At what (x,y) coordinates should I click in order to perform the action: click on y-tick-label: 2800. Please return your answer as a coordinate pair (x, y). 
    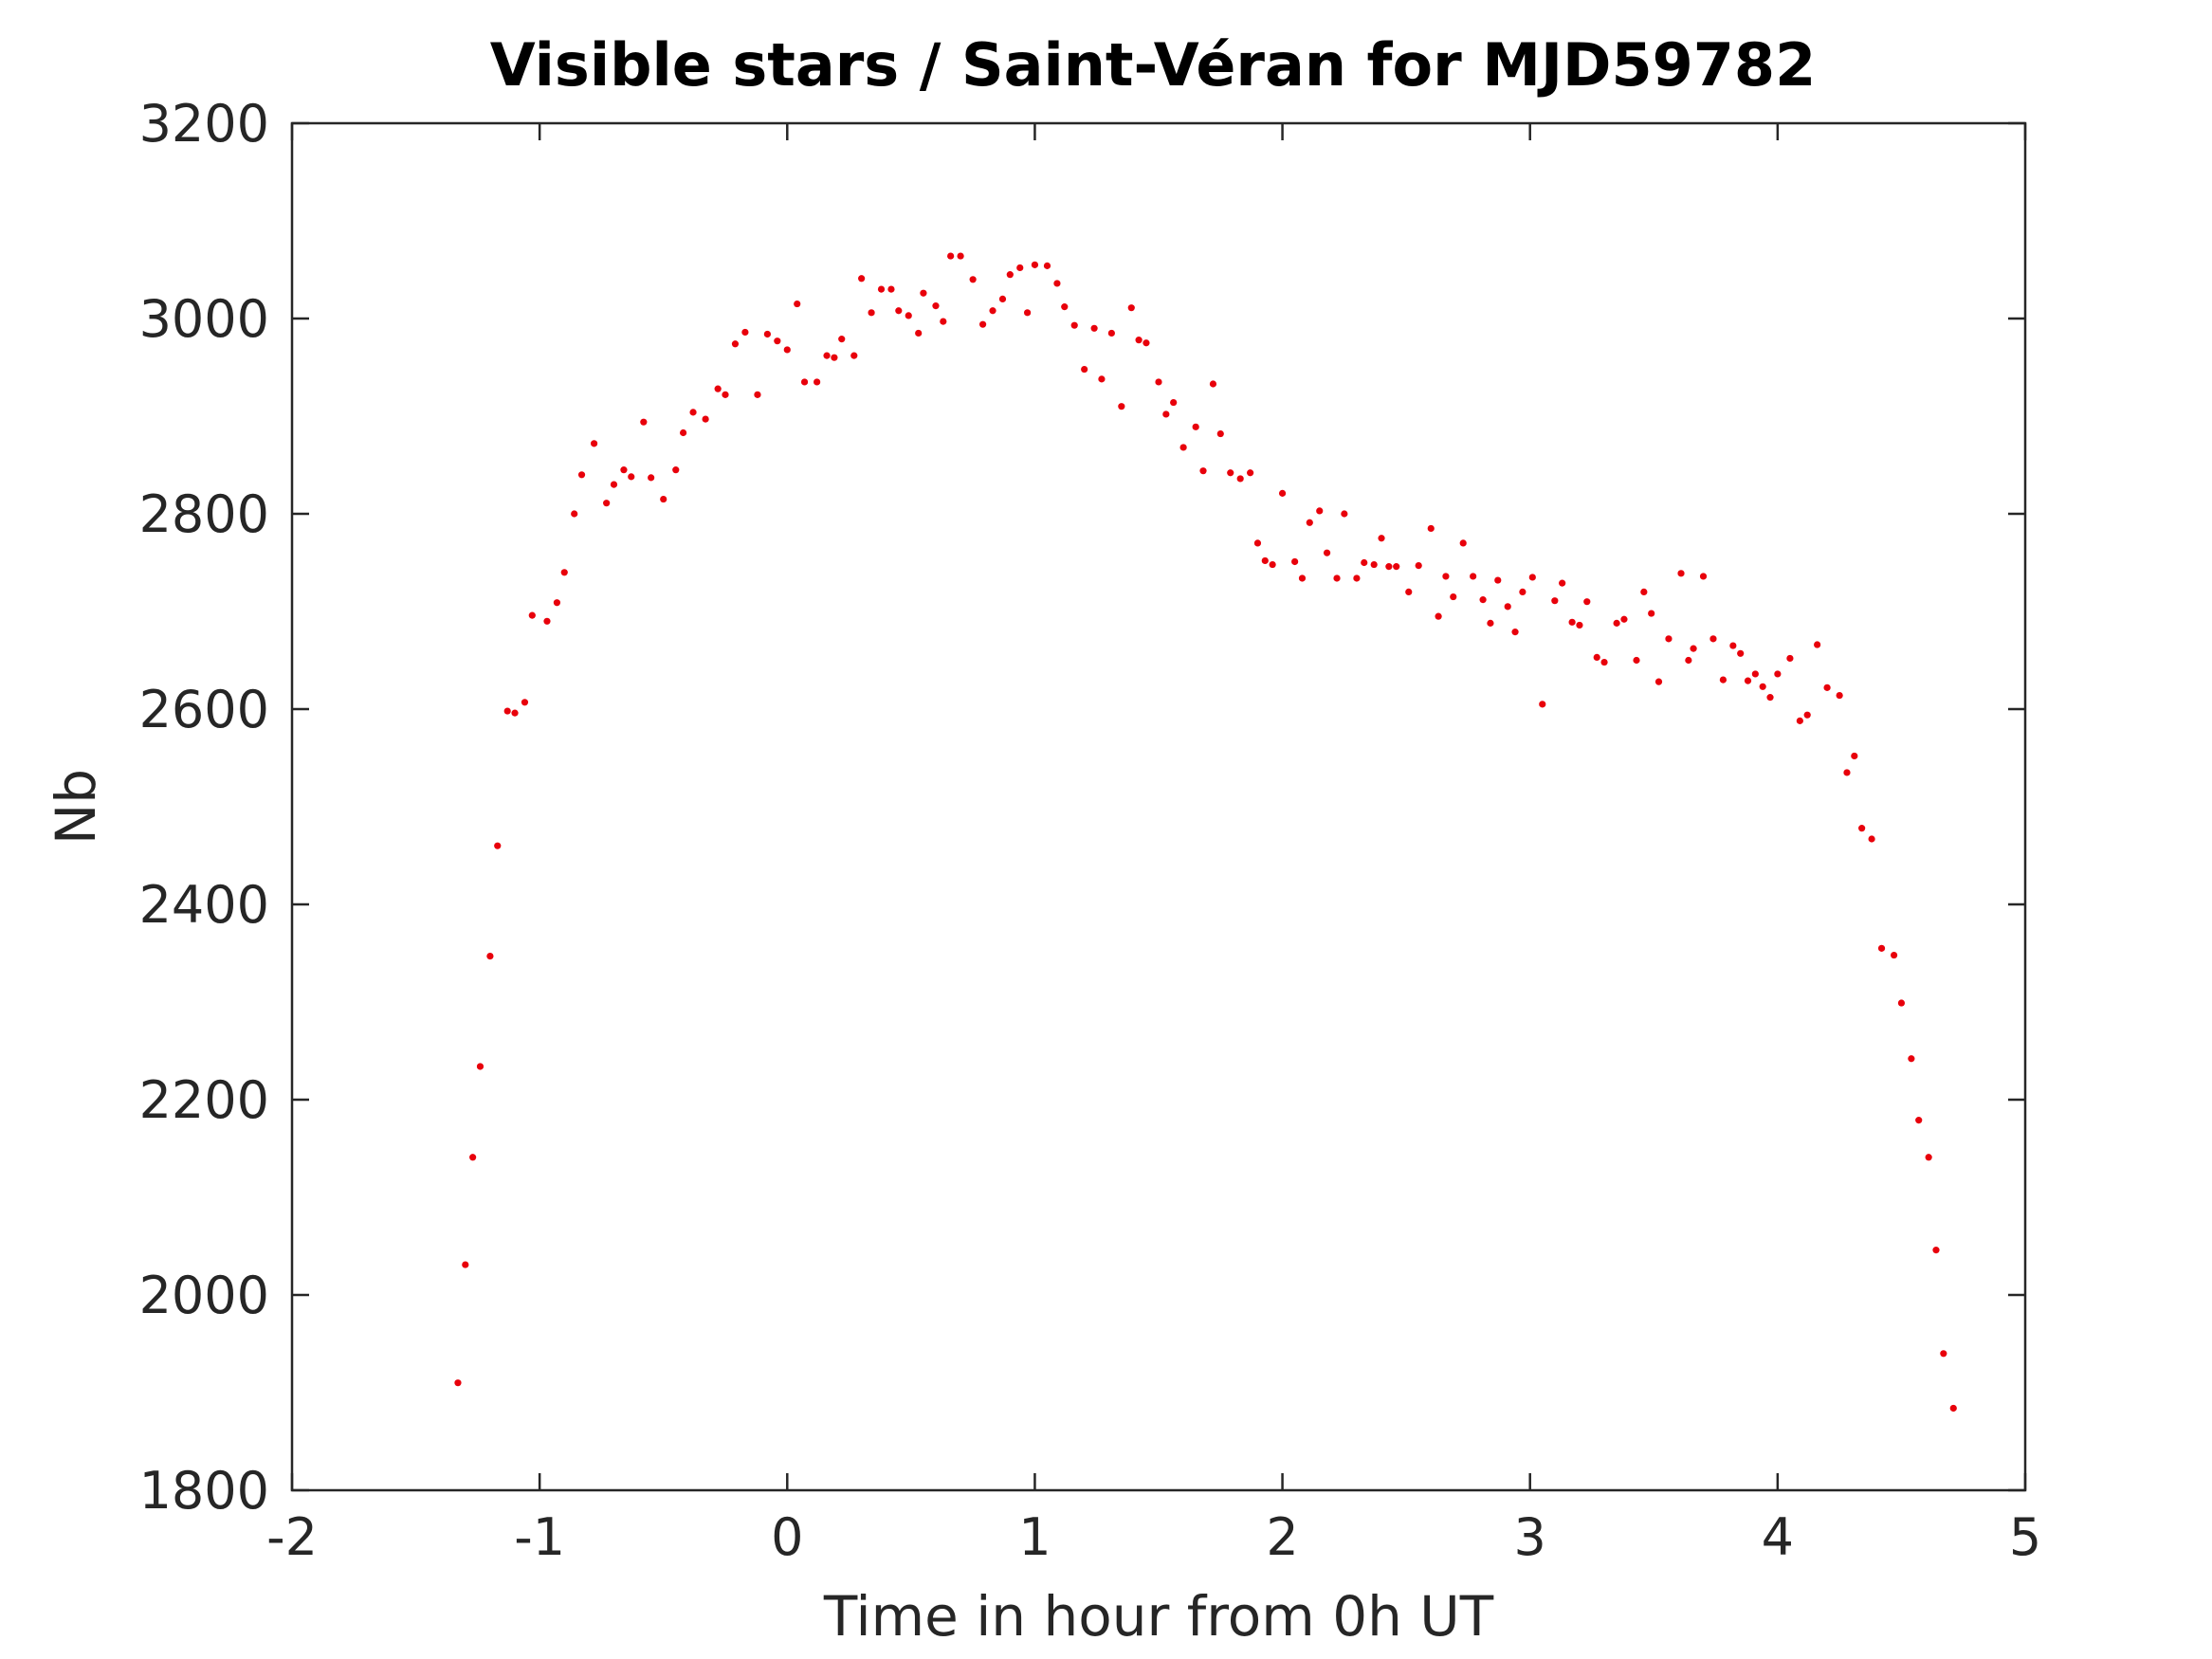
    Looking at the image, I should click on (204, 514).